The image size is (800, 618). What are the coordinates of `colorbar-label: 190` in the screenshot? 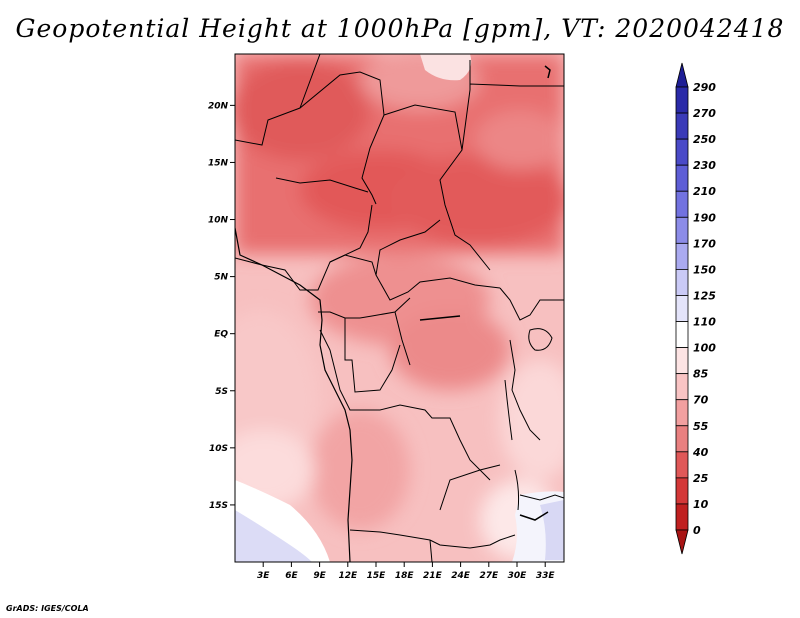 It's located at (704, 217).